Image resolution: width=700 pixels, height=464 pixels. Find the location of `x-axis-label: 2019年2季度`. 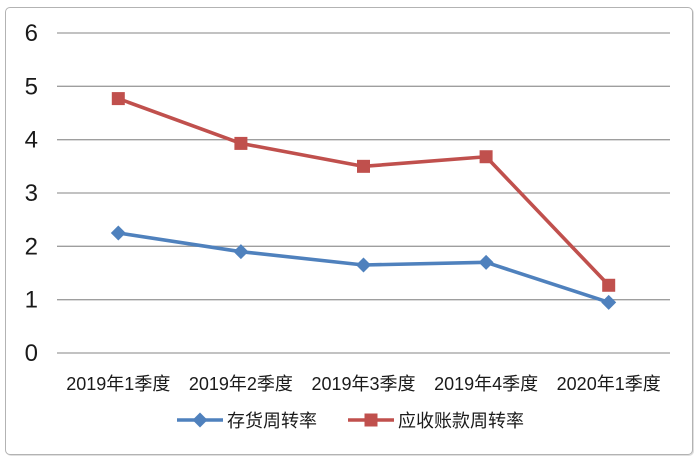

x-axis-label: 2019年2季度 is located at coordinates (241, 384).